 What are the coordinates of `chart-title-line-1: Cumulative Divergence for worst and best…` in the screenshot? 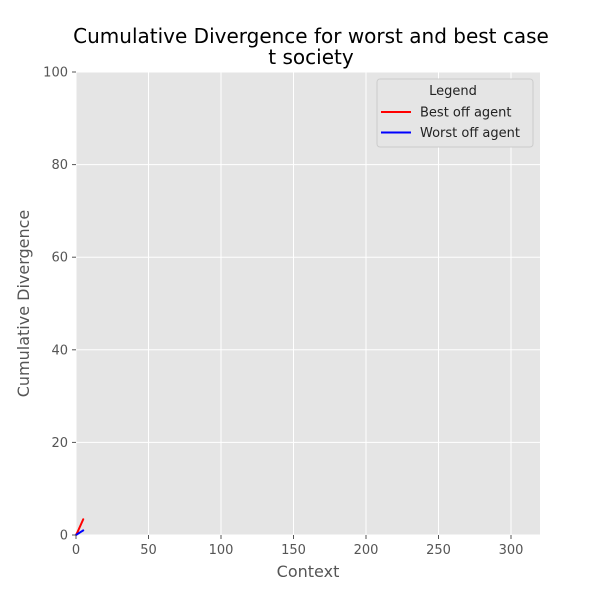 It's located at (311, 36).